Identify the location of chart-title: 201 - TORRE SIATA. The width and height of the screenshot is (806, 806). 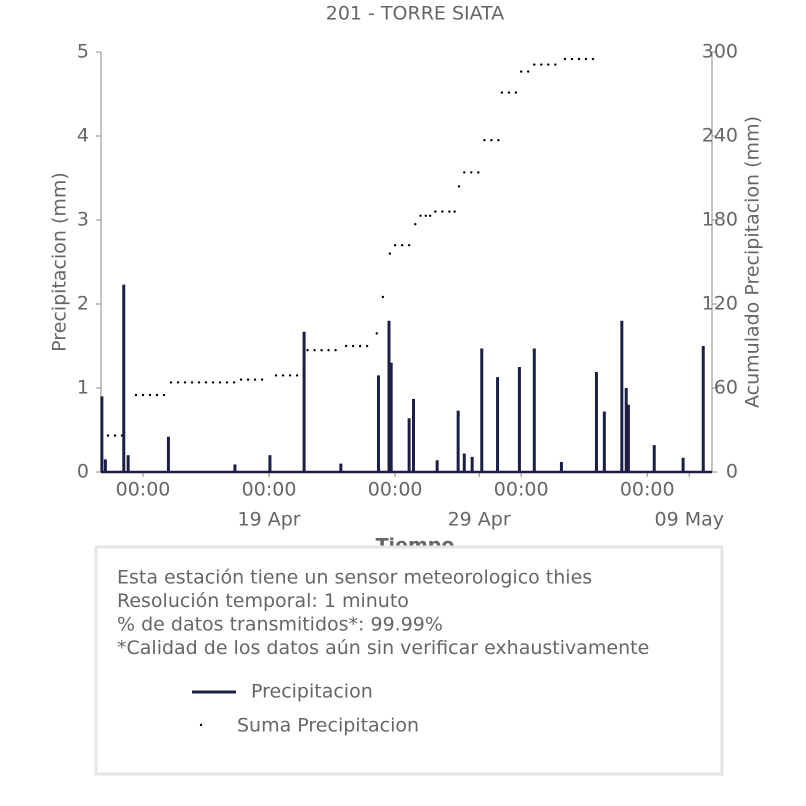
(415, 14).